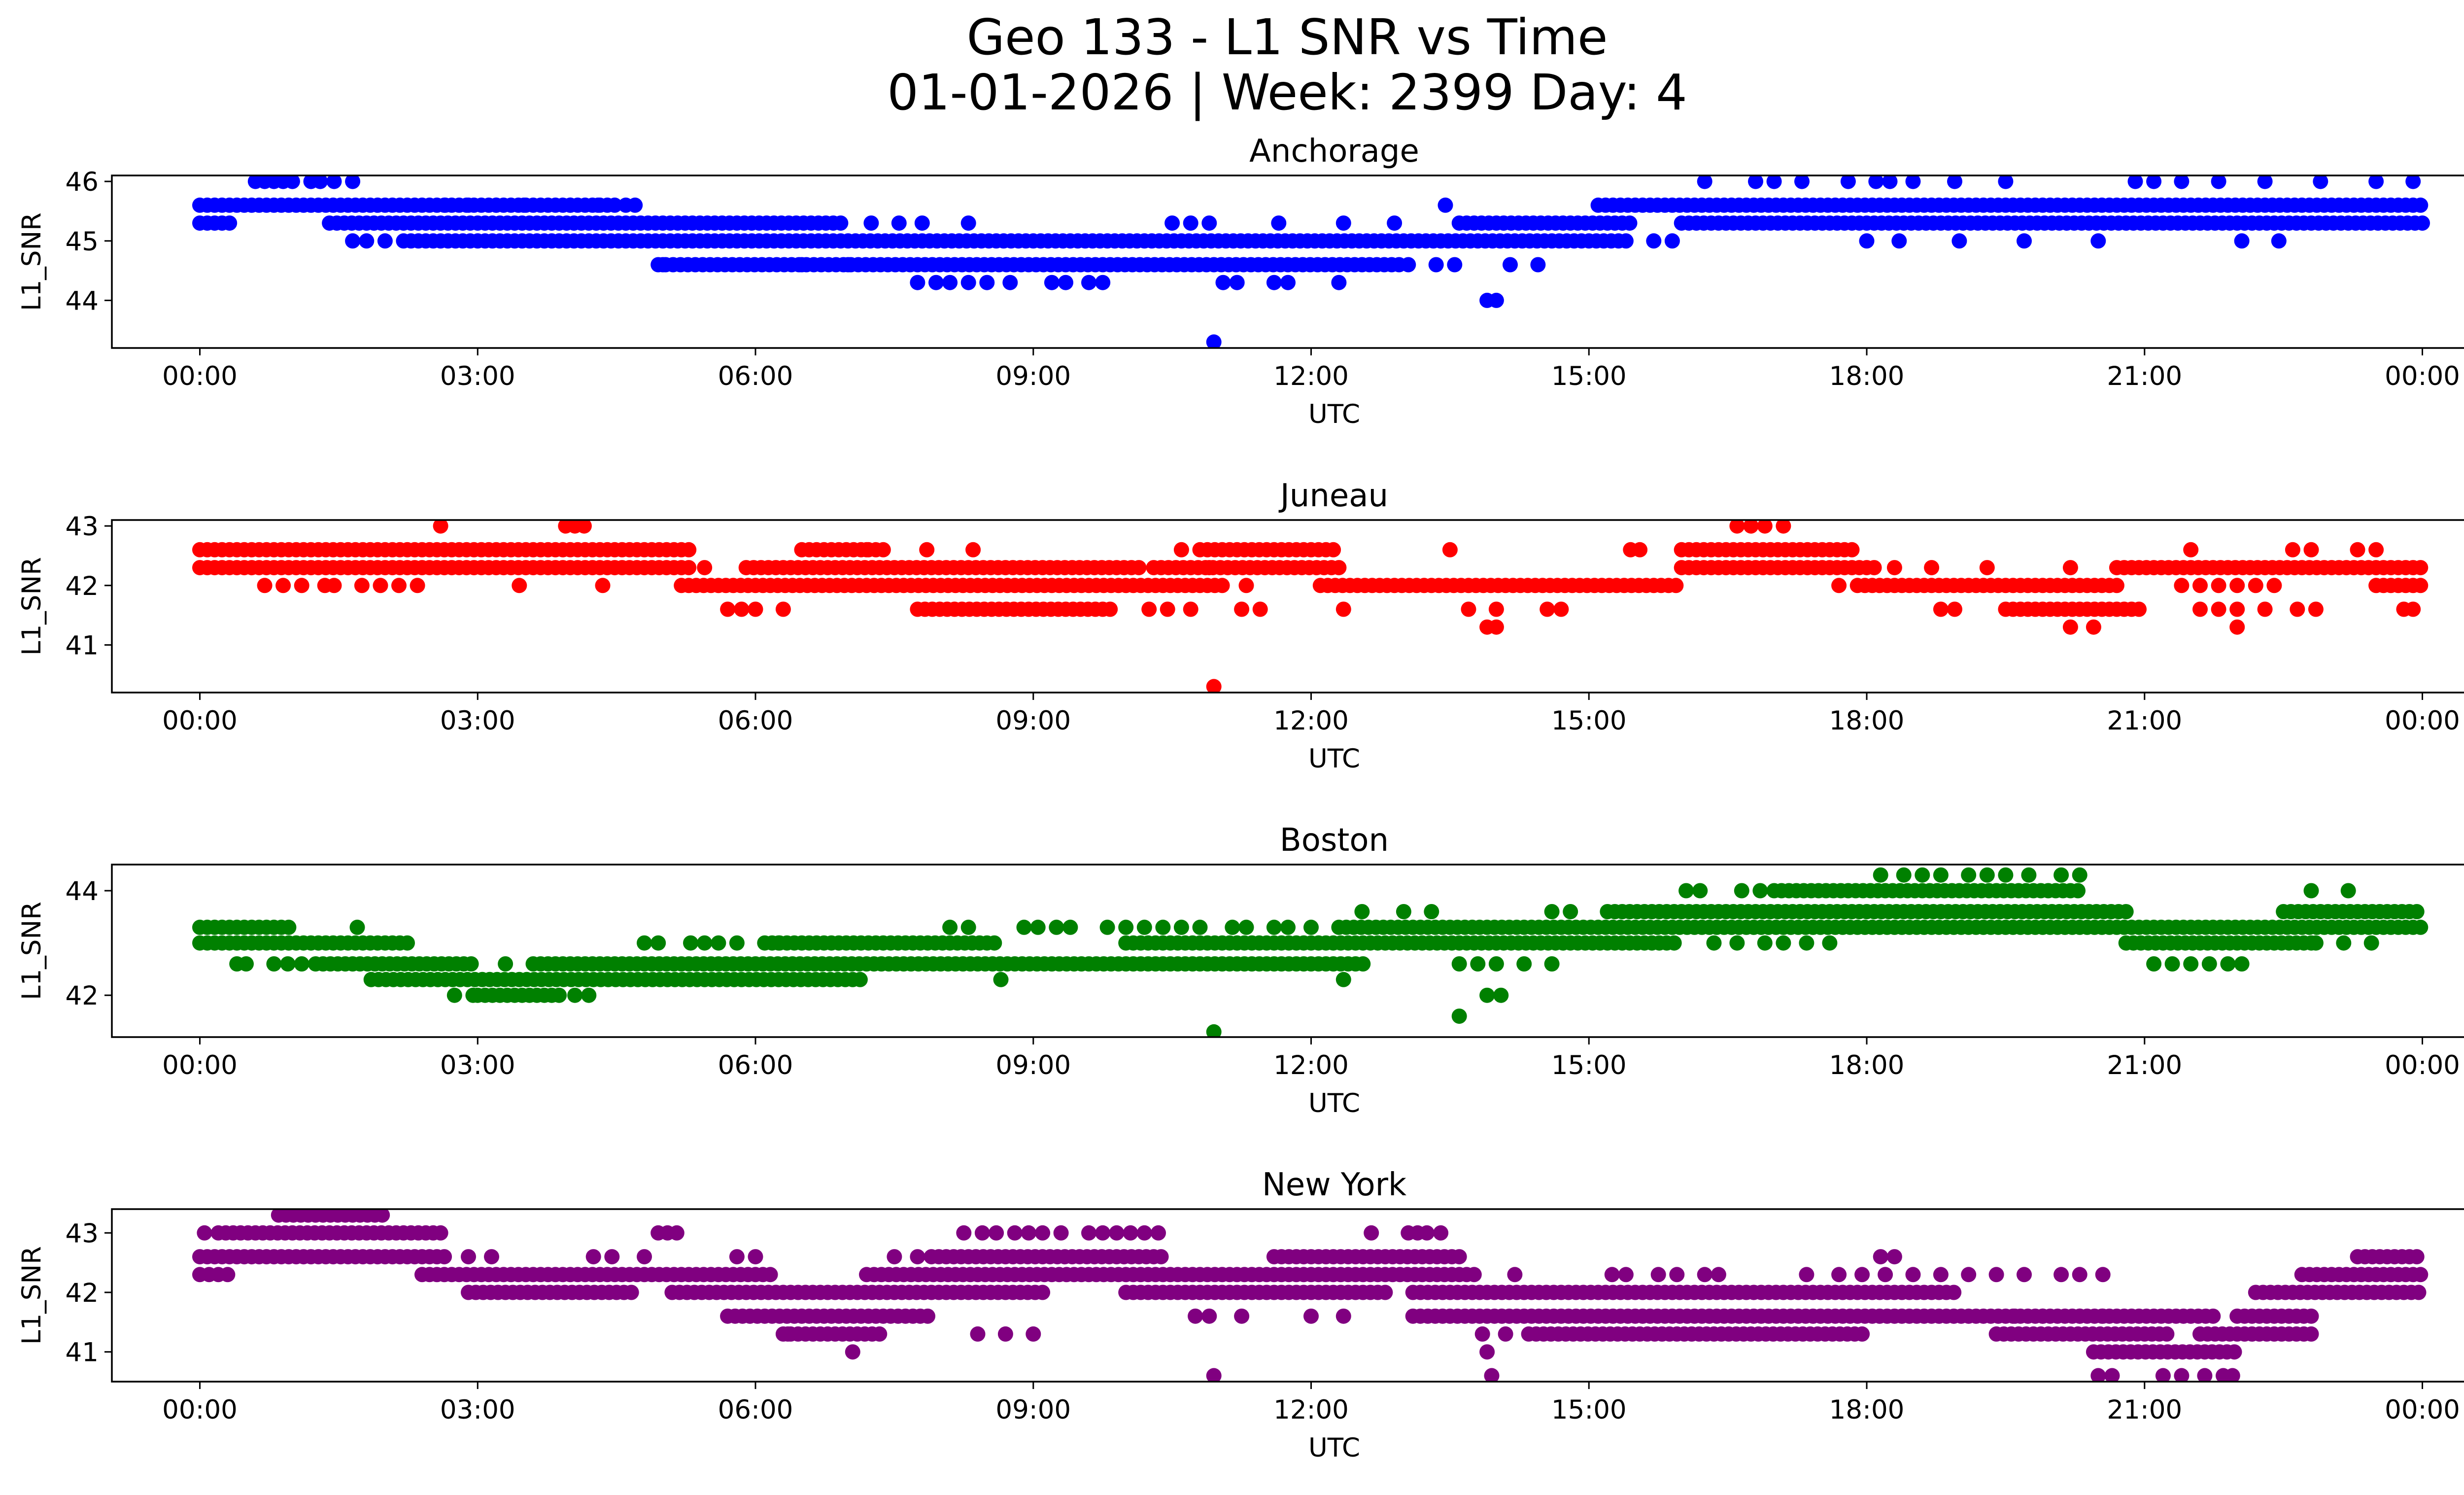  Describe the element at coordinates (82, 1233) in the screenshot. I see `y-tick-label: 43` at that location.